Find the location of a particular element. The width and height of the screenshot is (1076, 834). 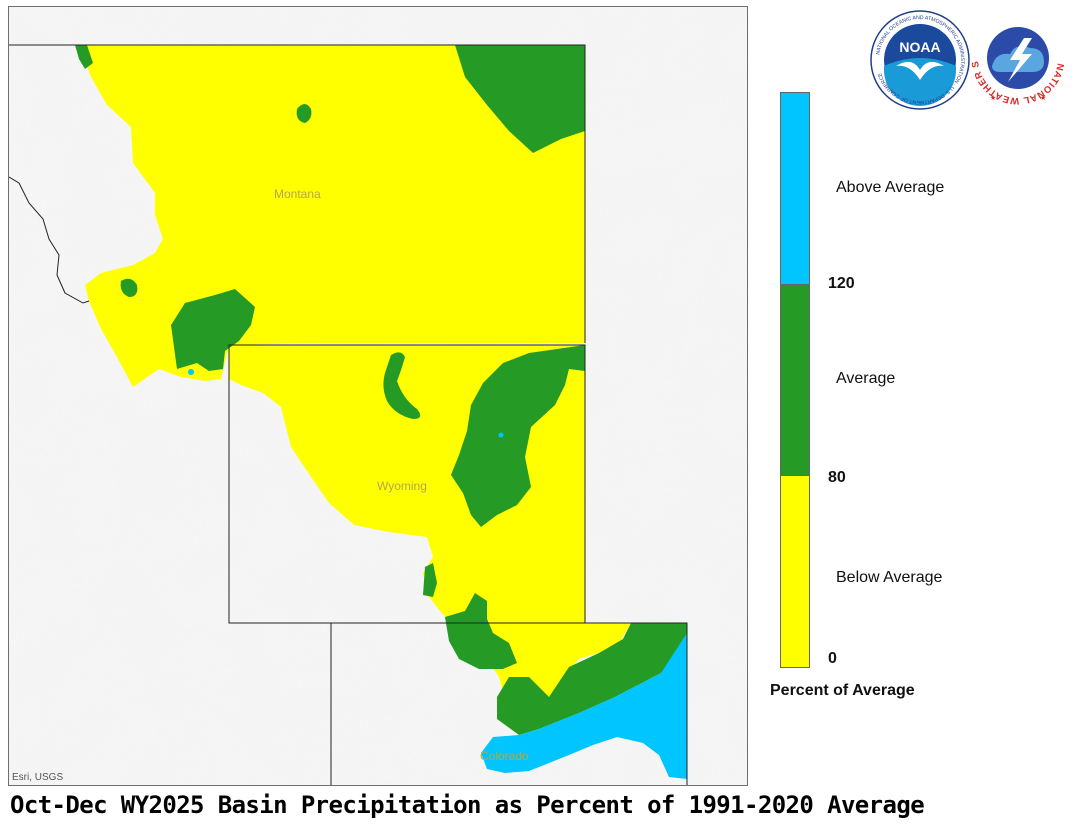

basin-above-average is located at coordinates (584, 706).